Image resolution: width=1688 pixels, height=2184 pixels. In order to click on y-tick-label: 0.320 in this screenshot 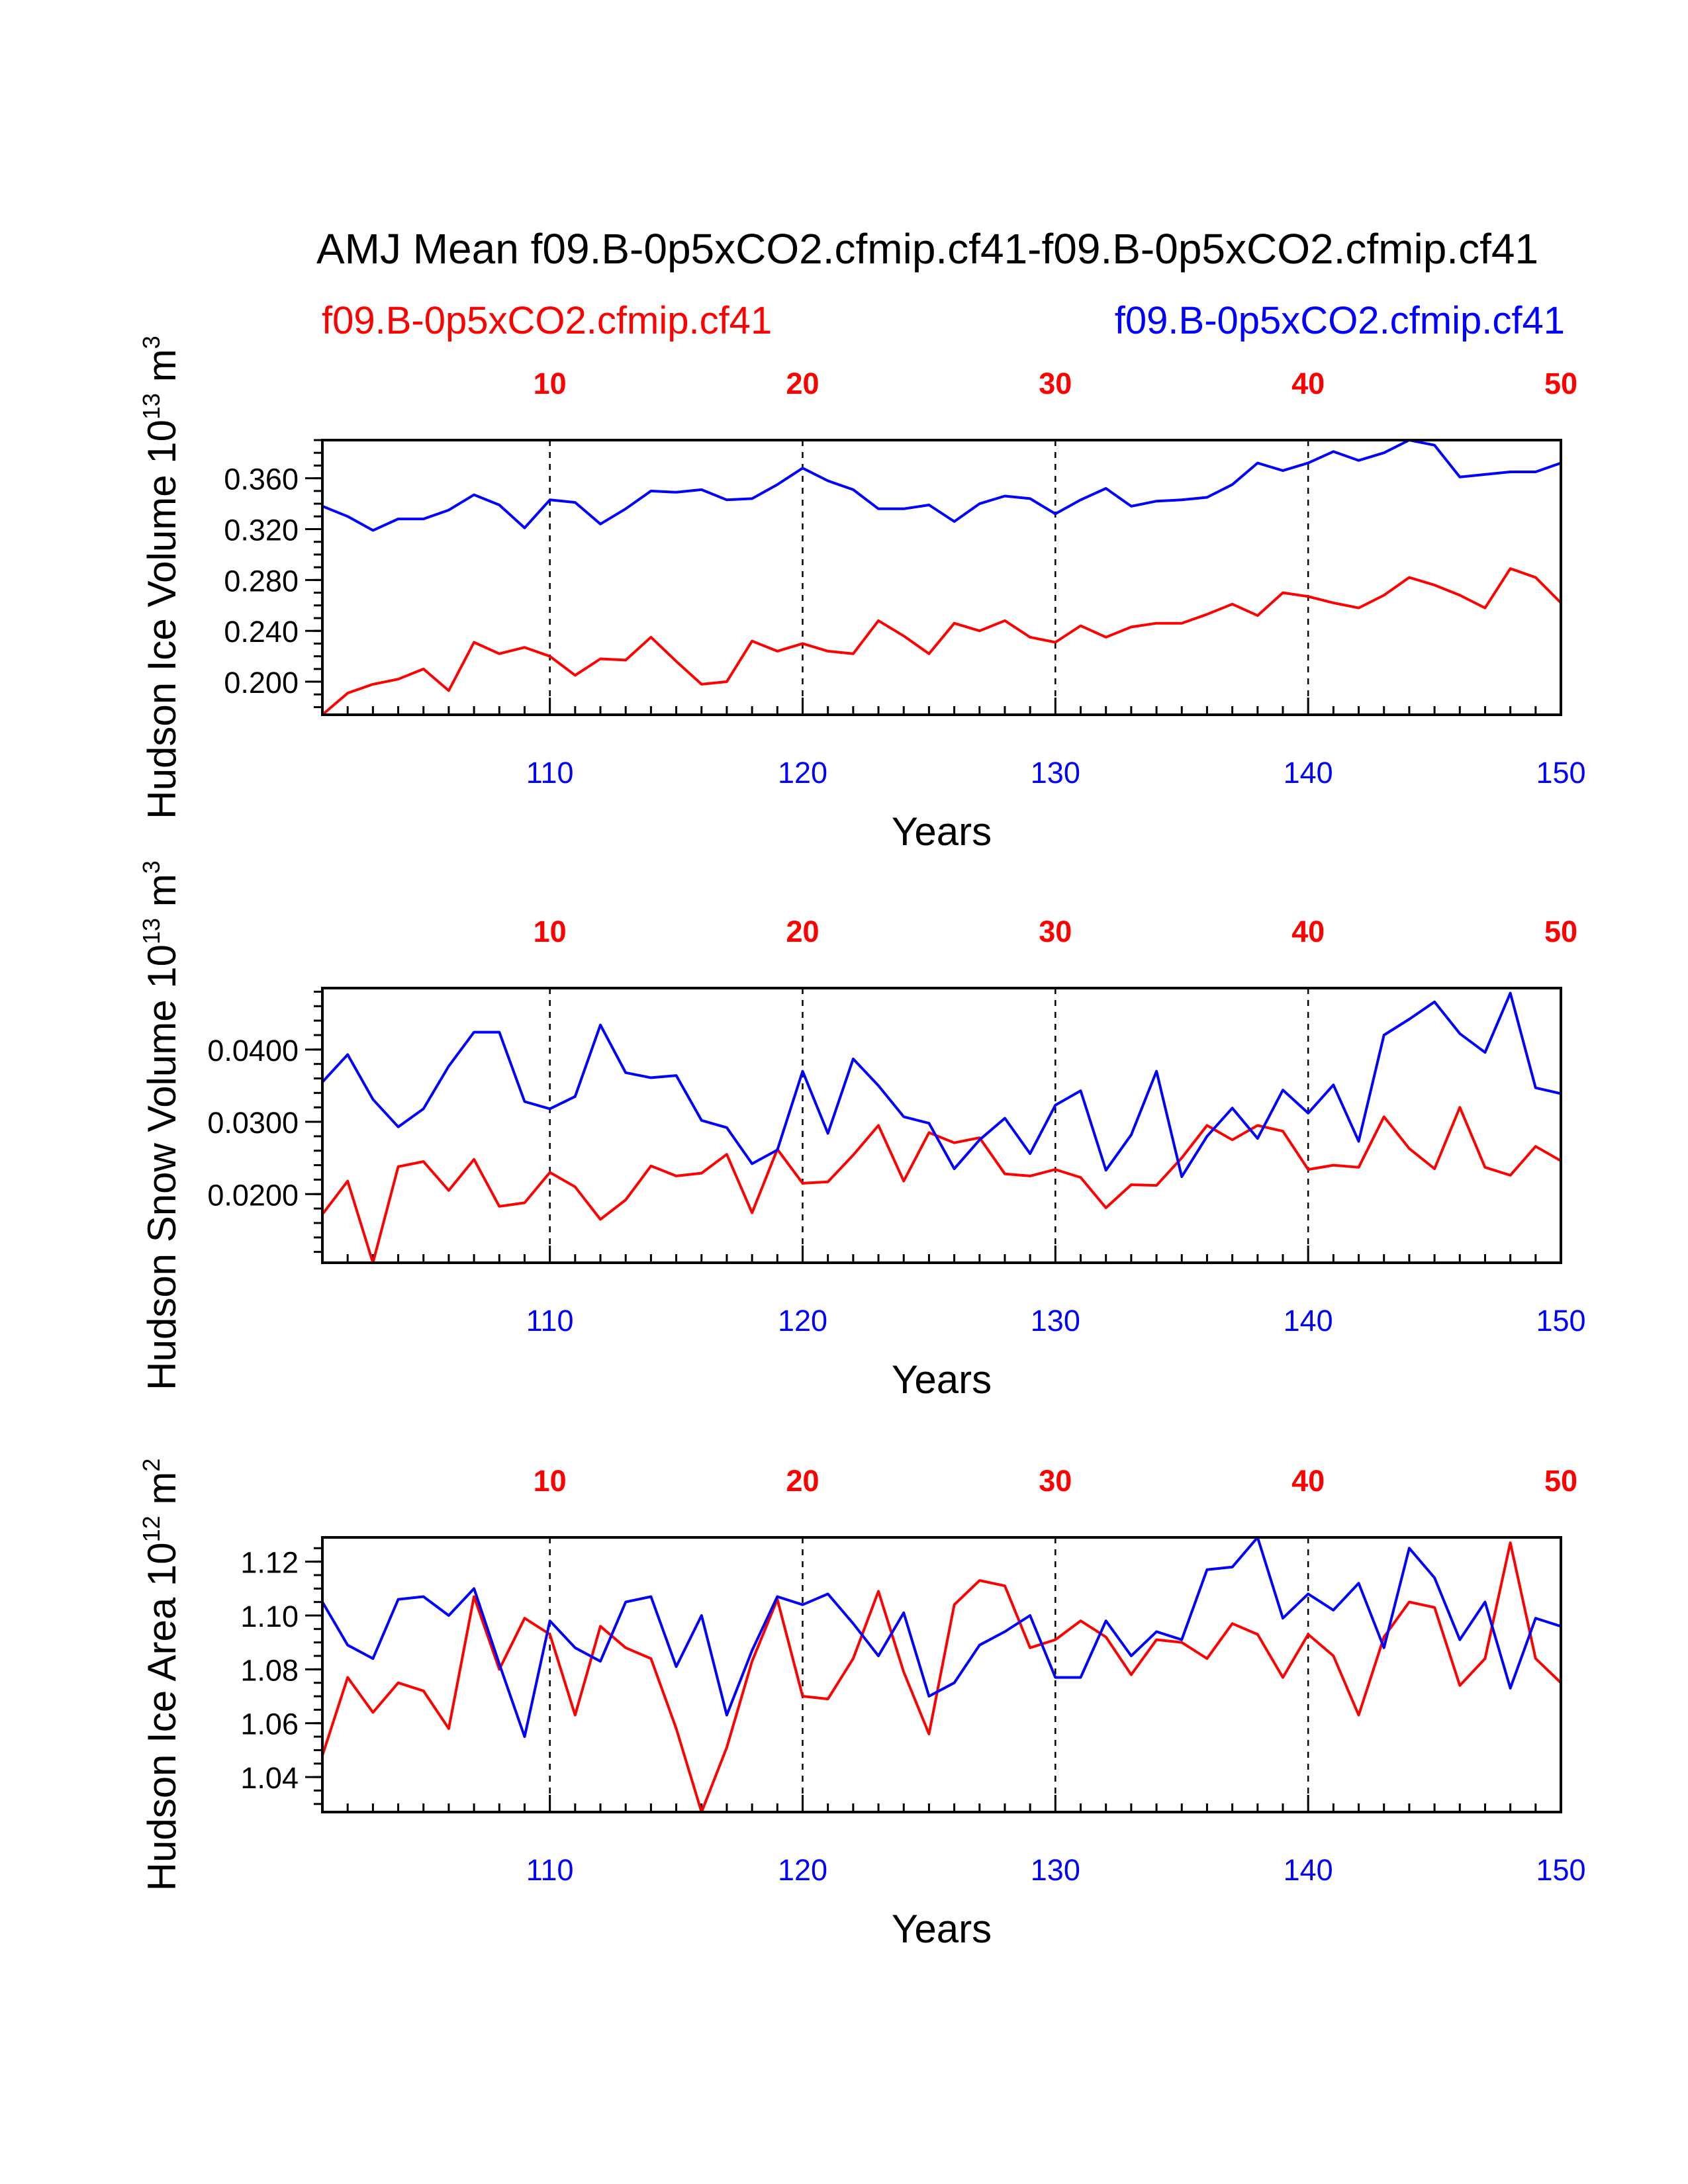, I will do `click(261, 530)`.